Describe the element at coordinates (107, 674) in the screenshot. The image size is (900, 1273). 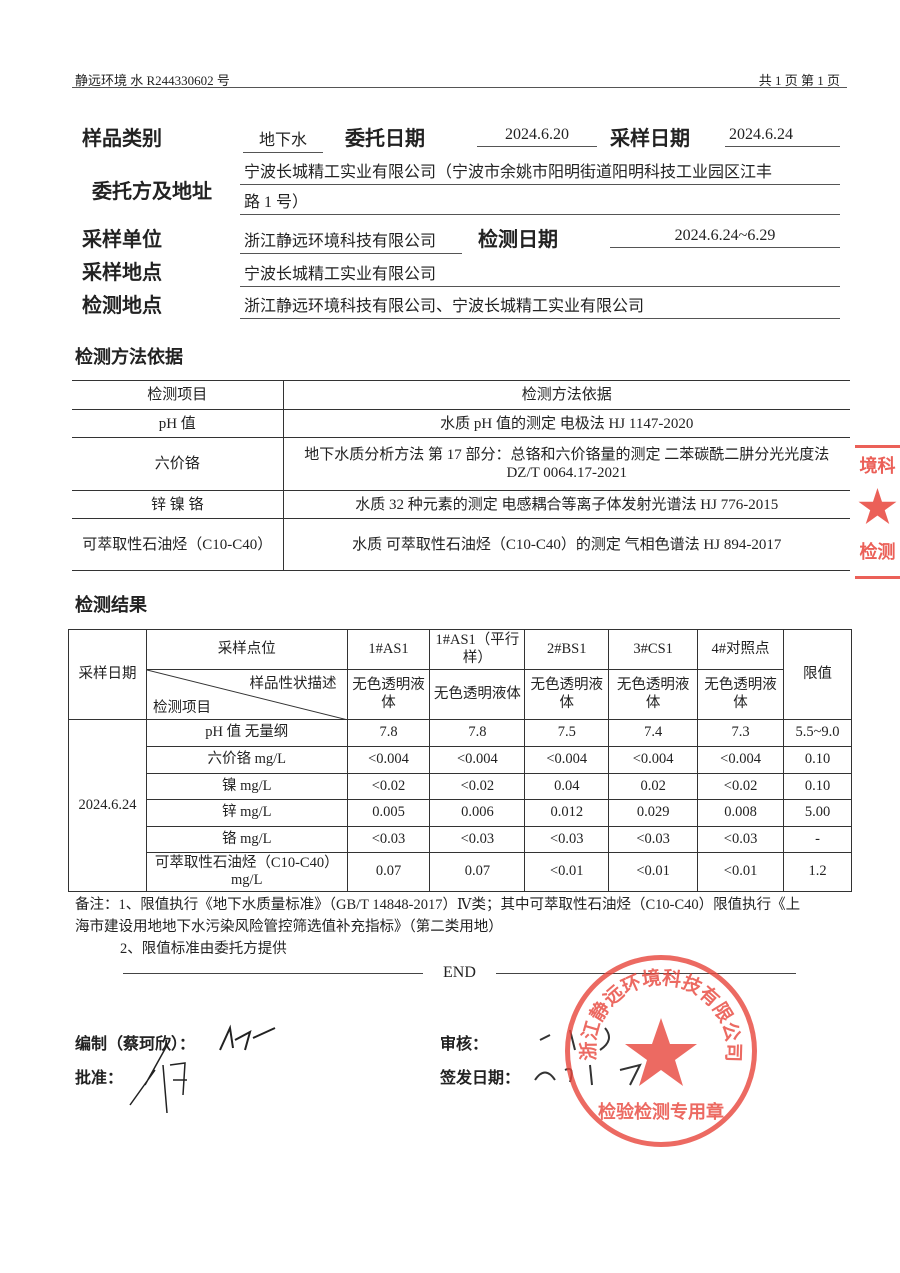
I see `sampling-date-header: 采样日期` at that location.